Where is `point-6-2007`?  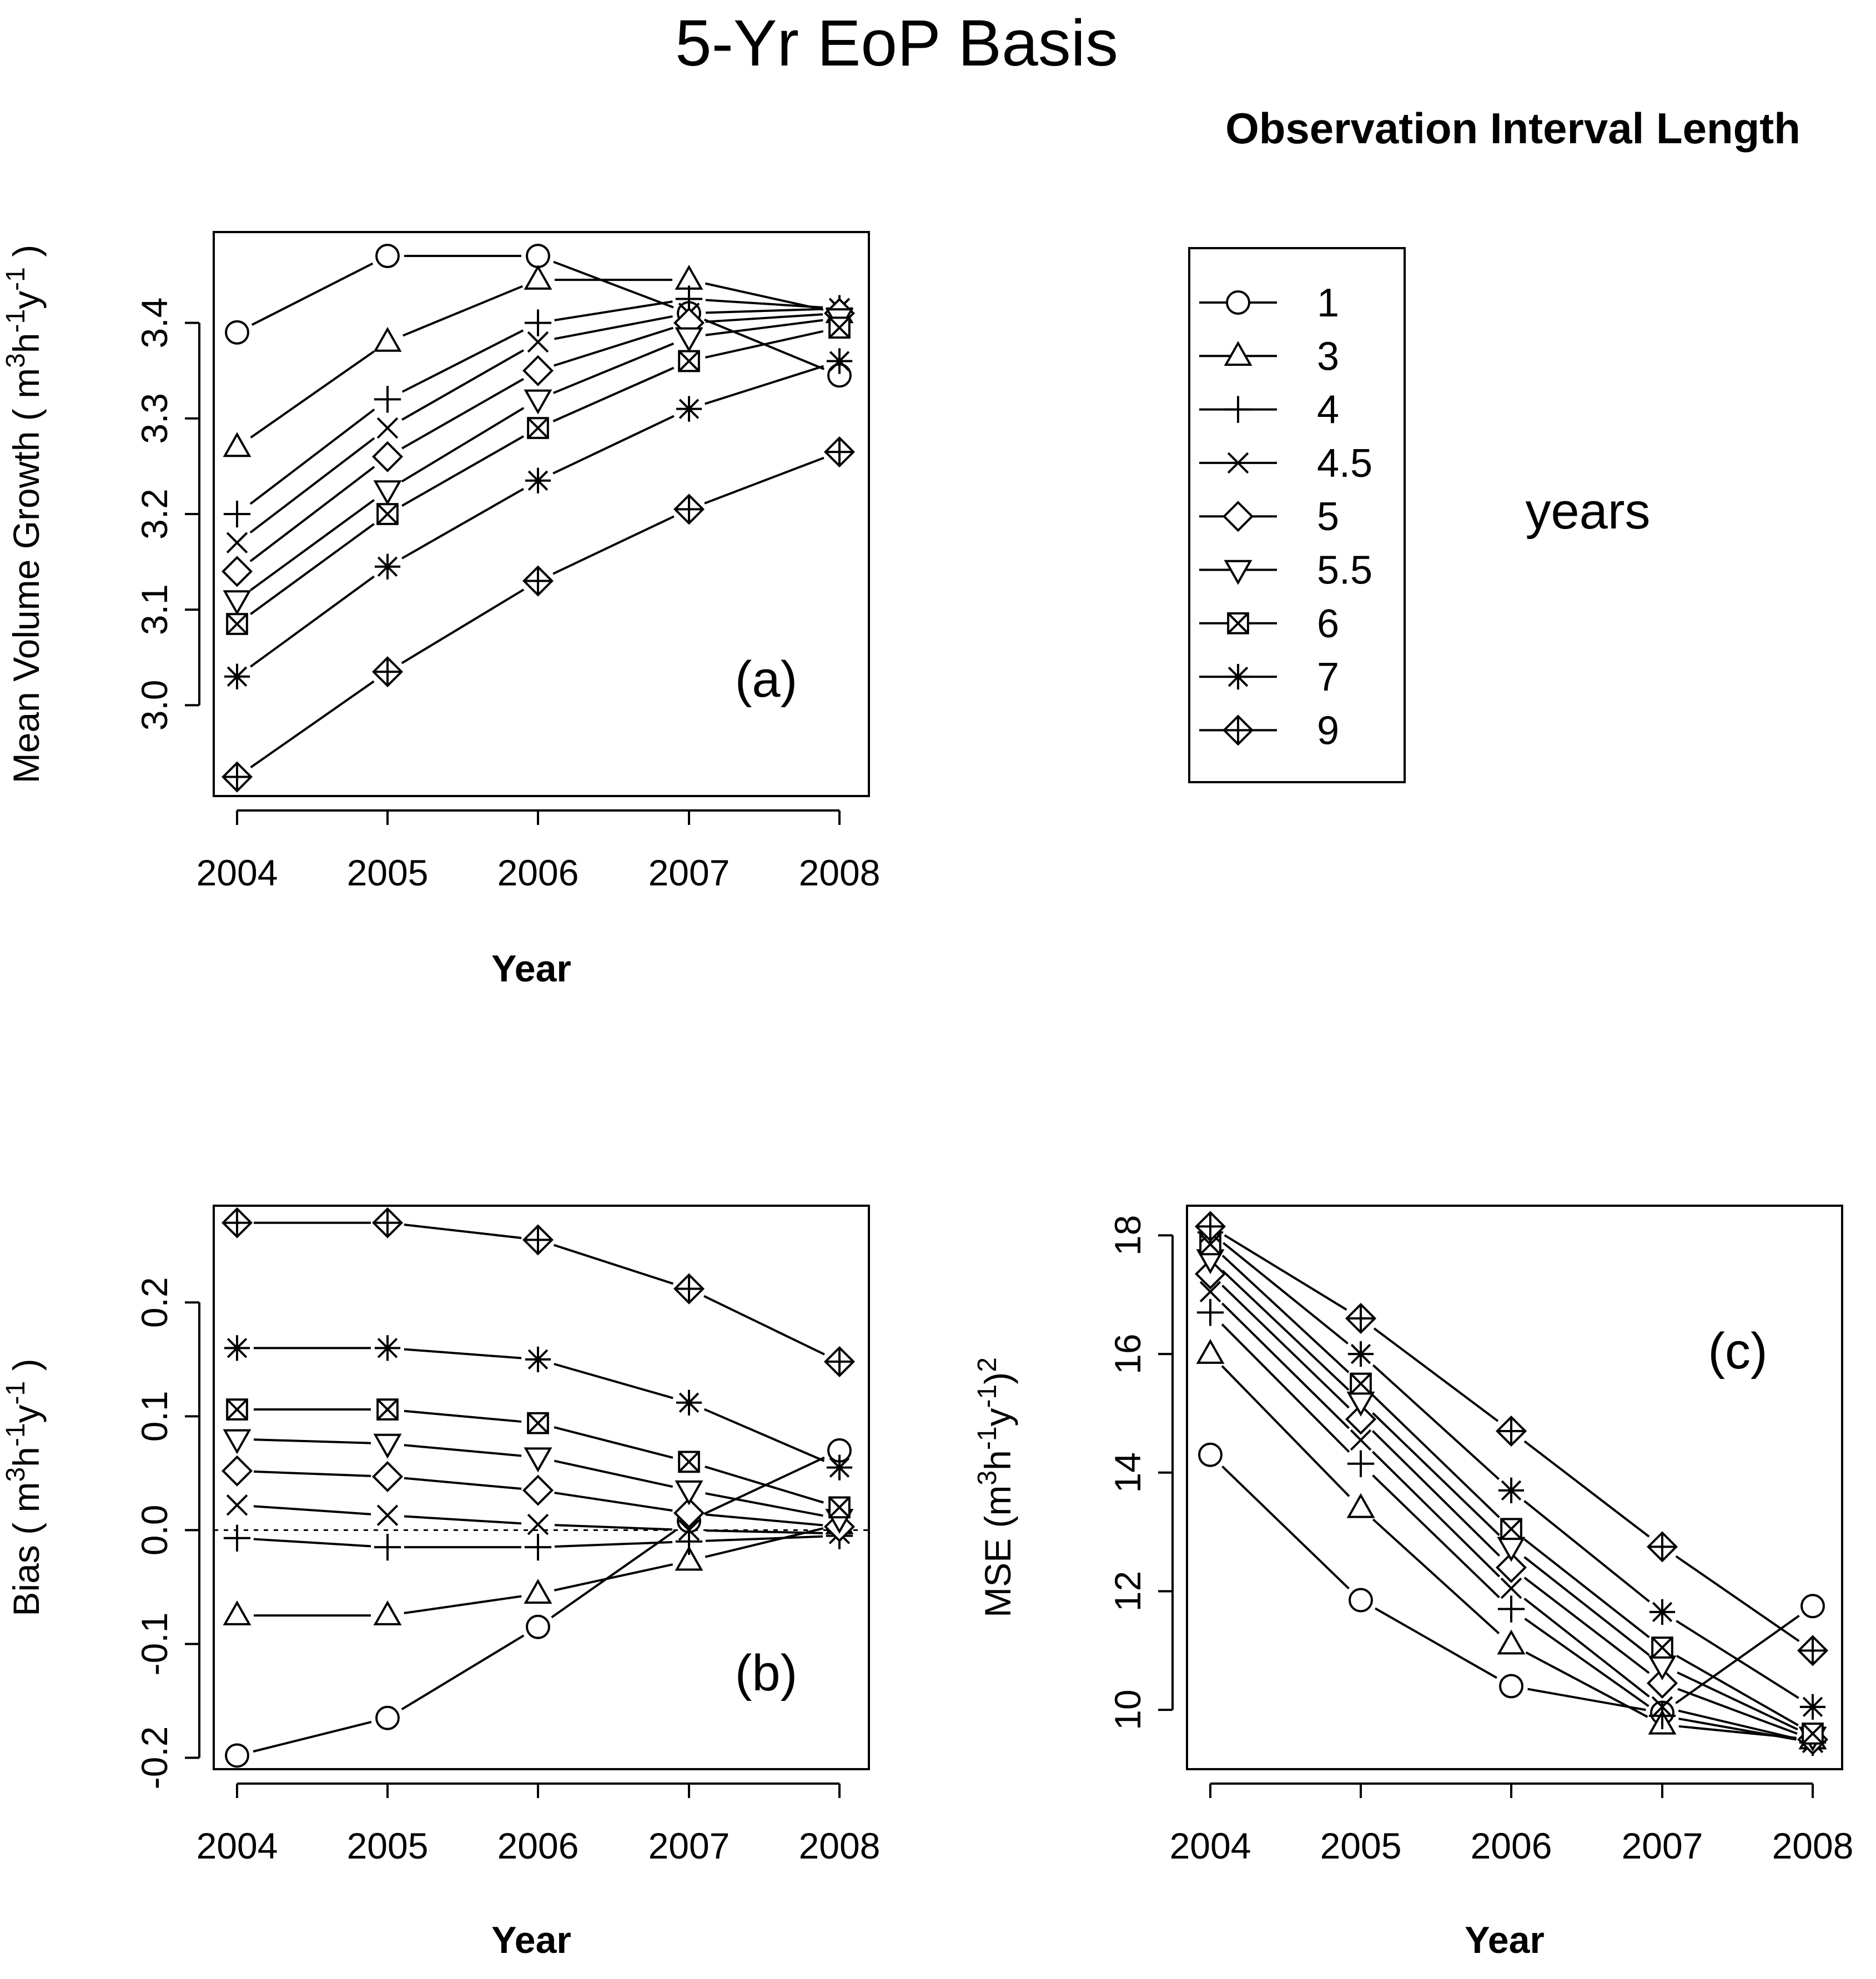 point-6-2007 is located at coordinates (1662, 1647).